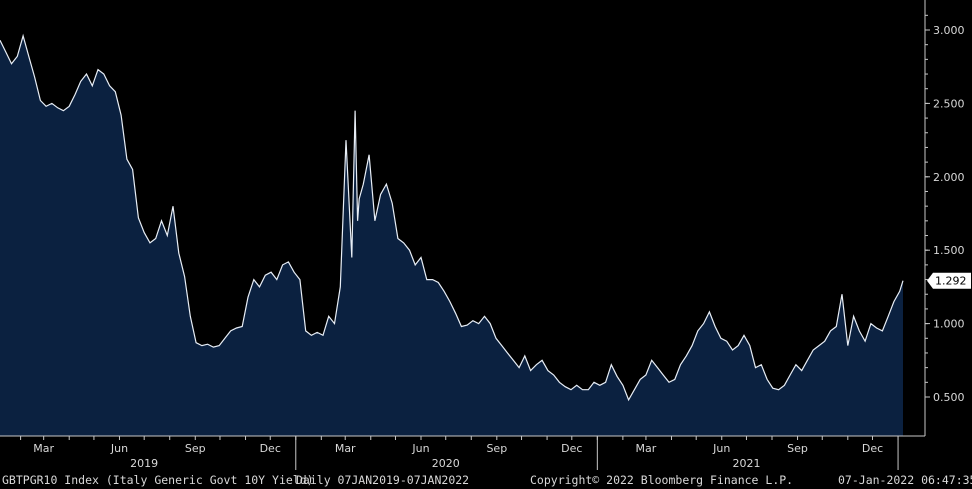 This screenshot has width=972, height=489. Describe the element at coordinates (662, 480) in the screenshot. I see `footer-copyright: Copyright© 2022 Bloomberg Finance L.P.` at that location.